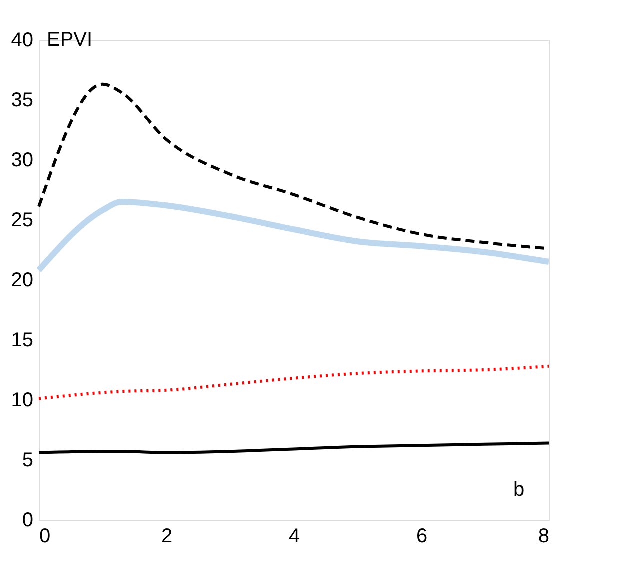  What do you see at coordinates (22, 401) in the screenshot?
I see `y-tick-label: 10` at bounding box center [22, 401].